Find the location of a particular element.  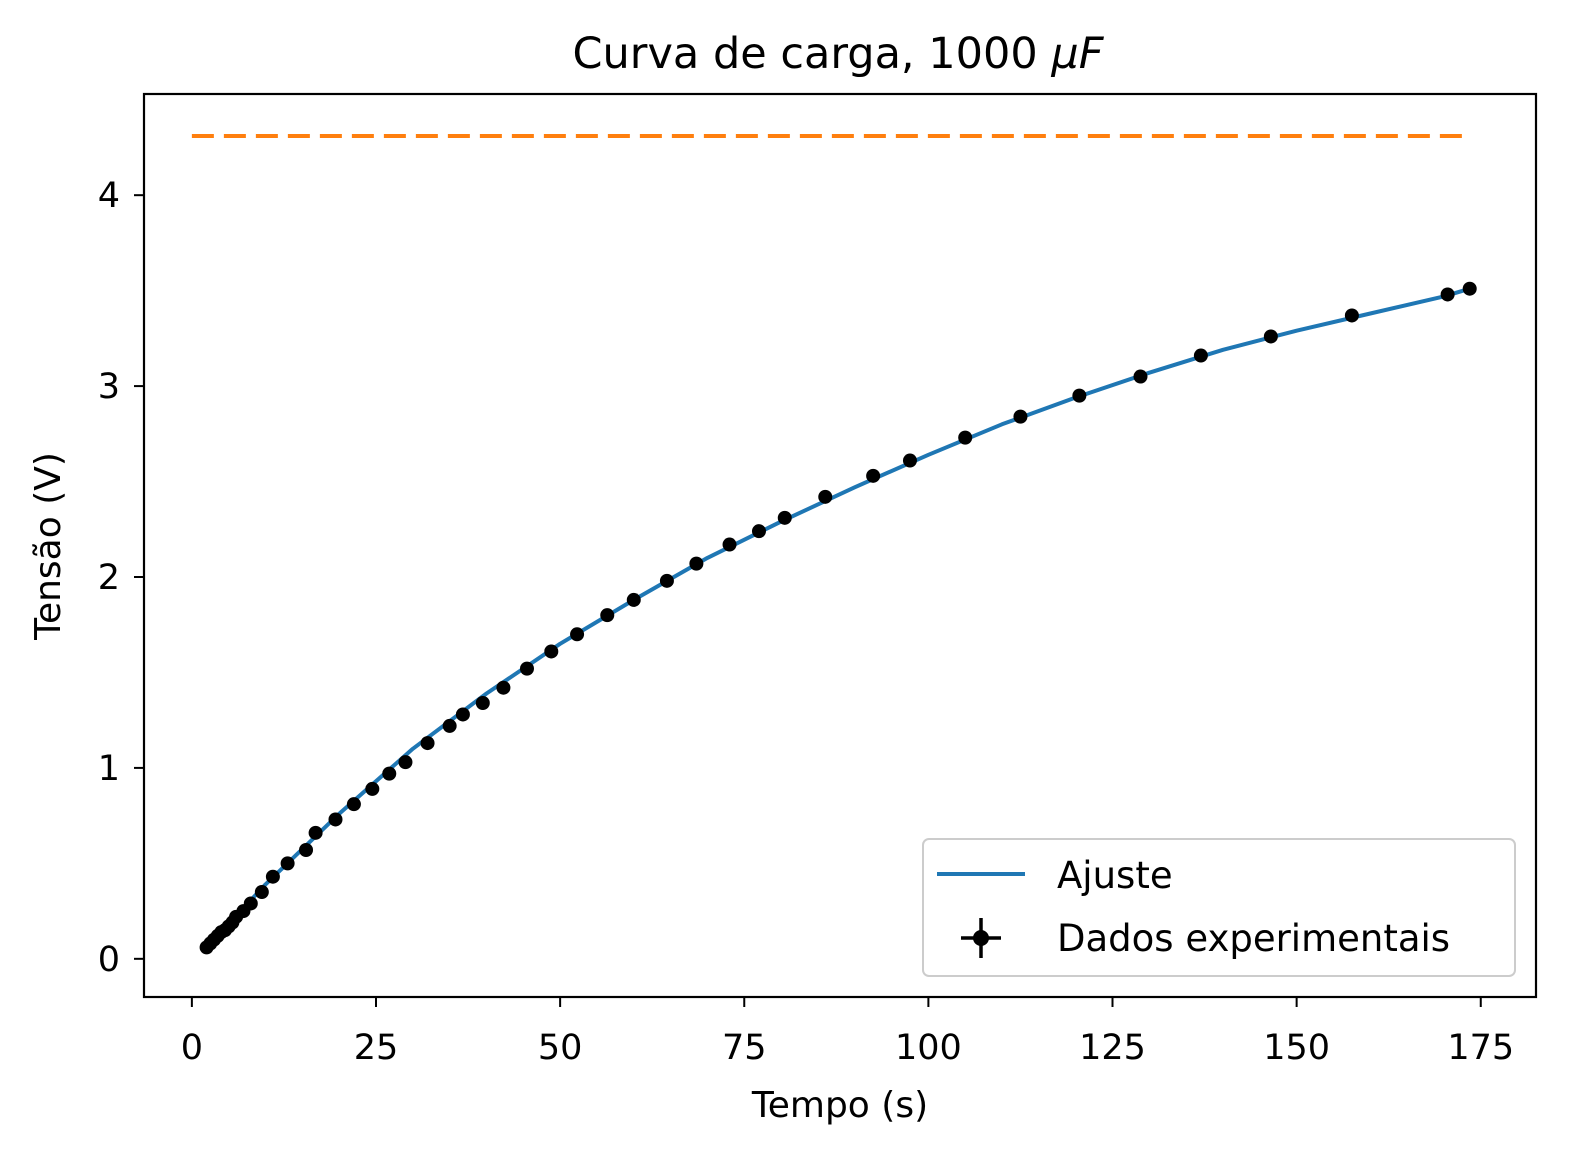

y-tick-label: 3 is located at coordinates (109, 387).